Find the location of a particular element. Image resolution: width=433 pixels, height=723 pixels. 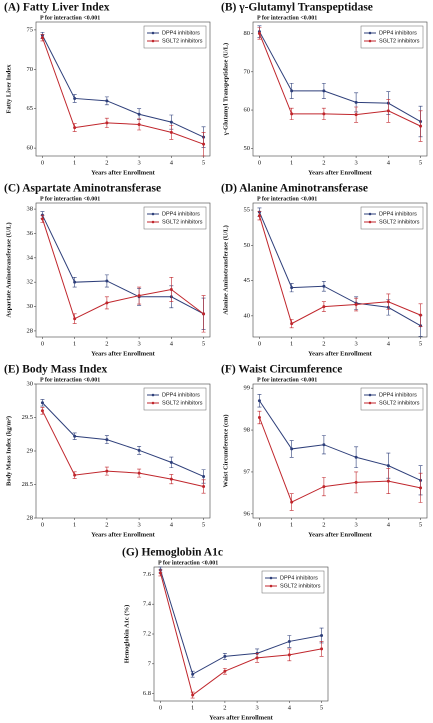

chart-title: (B) γ-Glutamyl Transpeptidase is located at coordinates (297, 8).